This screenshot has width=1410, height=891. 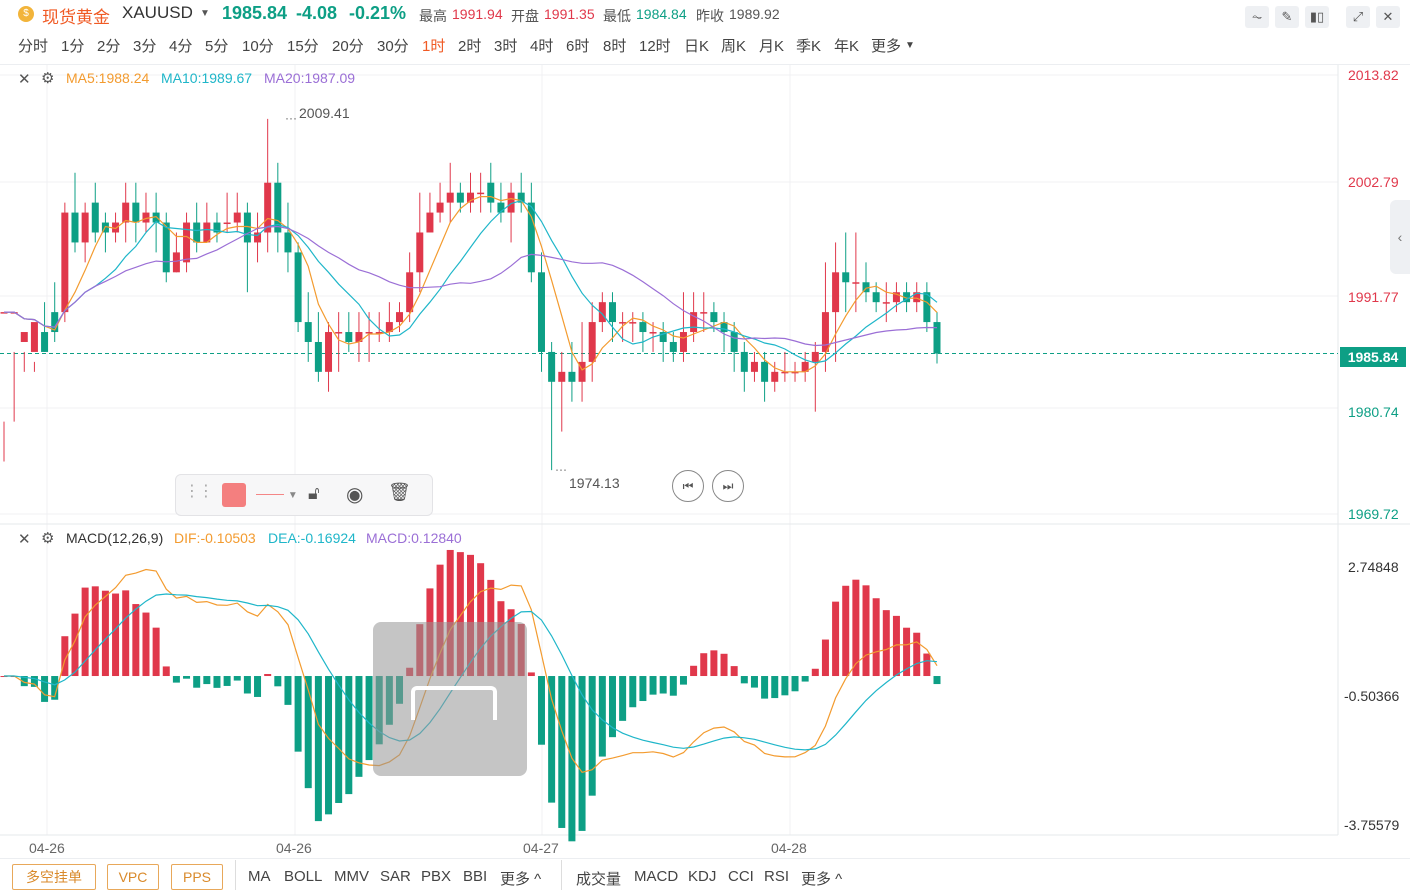 I want to click on symbol-code: XAUUSD, so click(x=157, y=12).